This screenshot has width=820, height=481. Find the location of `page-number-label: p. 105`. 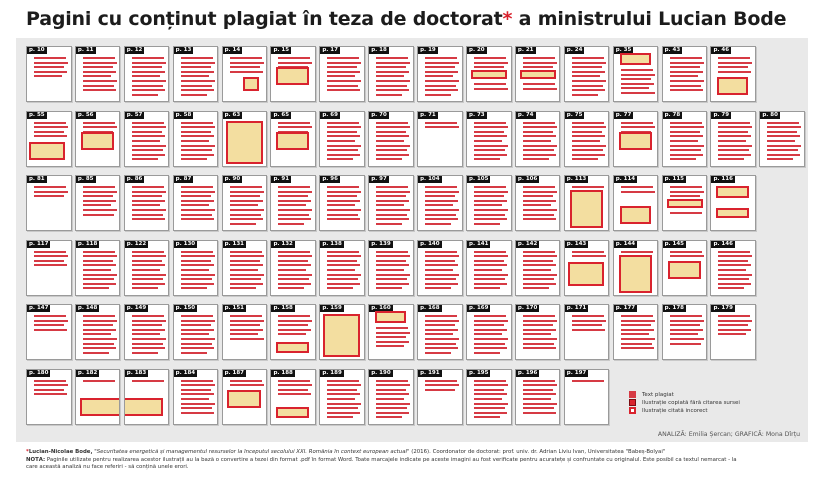

page-number-label: p. 105 is located at coordinates (479, 179).